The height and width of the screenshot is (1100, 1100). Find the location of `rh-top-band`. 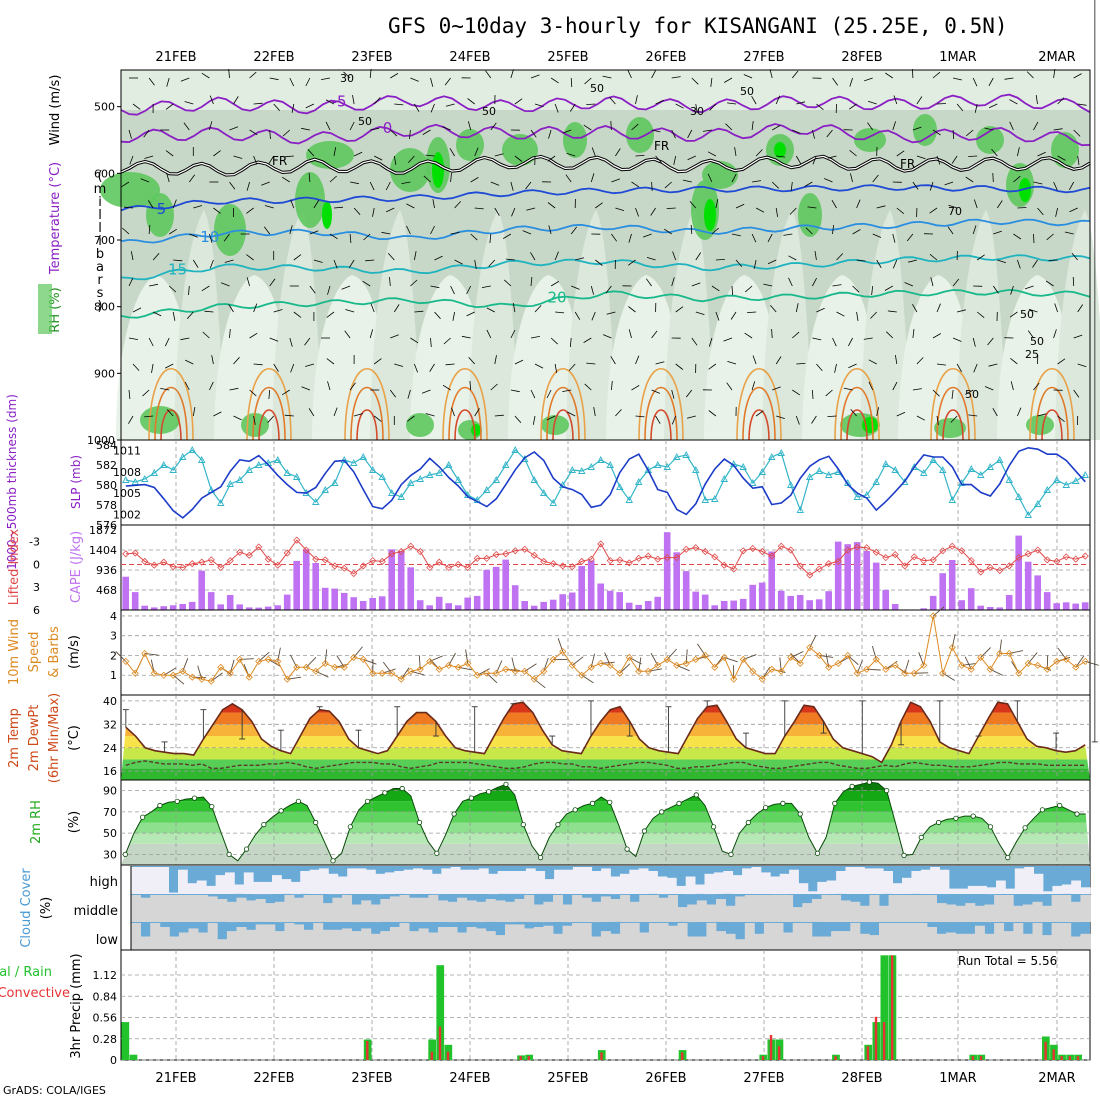

rh-top-band is located at coordinates (605, 90).